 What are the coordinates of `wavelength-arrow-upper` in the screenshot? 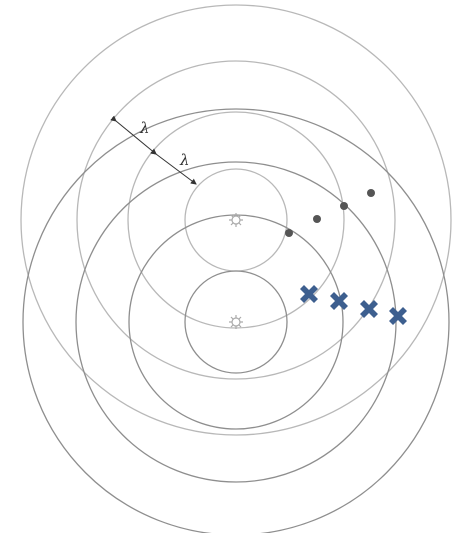 It's located at (133, 135).